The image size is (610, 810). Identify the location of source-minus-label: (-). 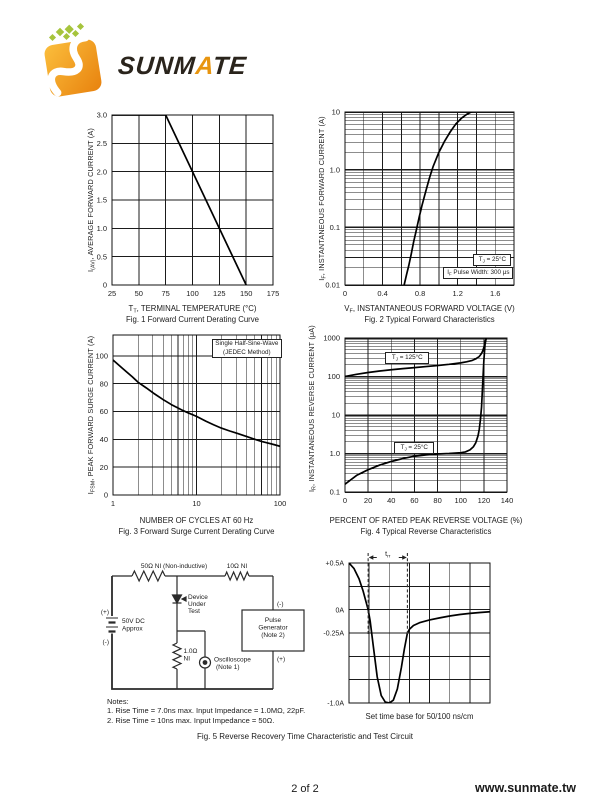
(106, 642).